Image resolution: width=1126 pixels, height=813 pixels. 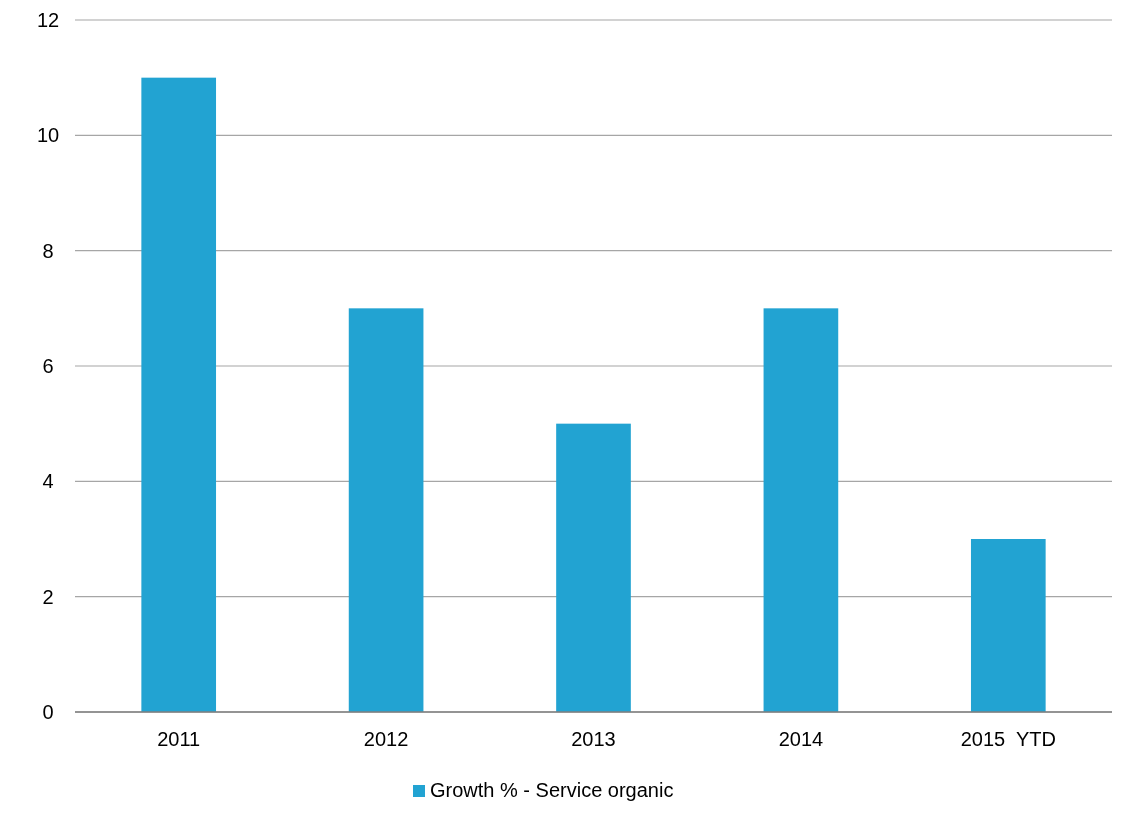 I want to click on x-tick-label: 2014, so click(x=801, y=739).